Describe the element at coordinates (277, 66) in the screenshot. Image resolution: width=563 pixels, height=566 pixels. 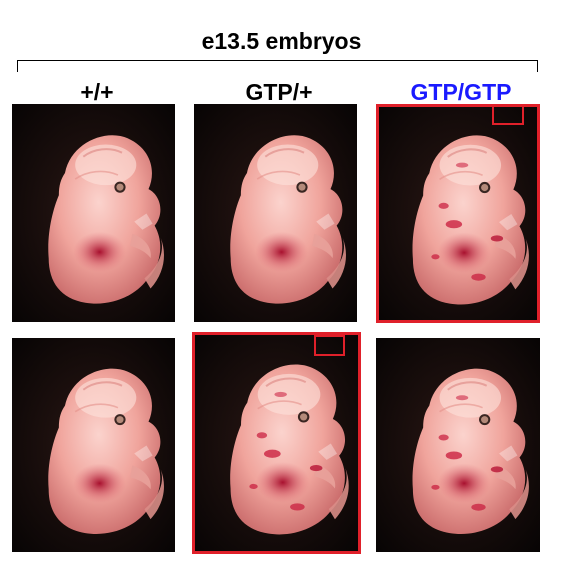
I see `genotype-bracket` at that location.